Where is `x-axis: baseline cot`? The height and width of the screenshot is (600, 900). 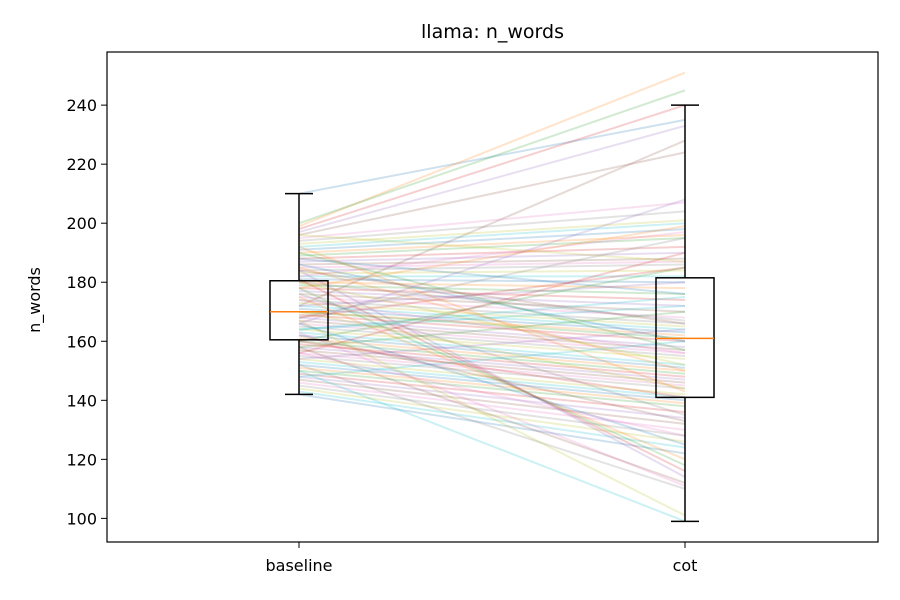 x-axis: baseline cot is located at coordinates (481, 558).